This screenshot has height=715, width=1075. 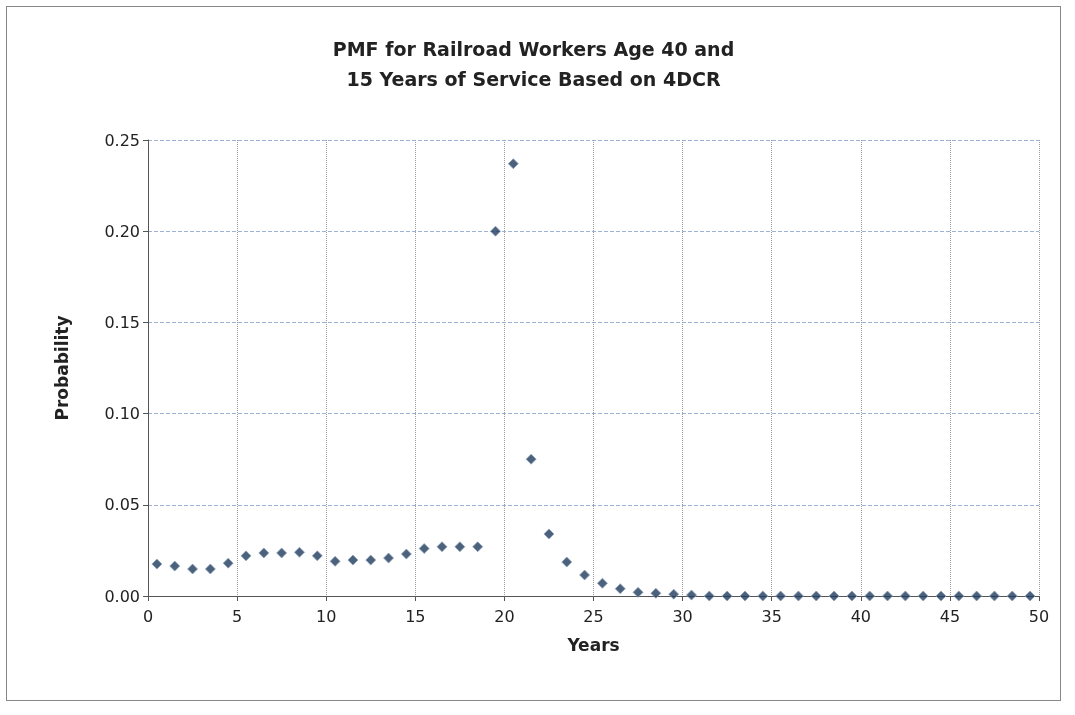 I want to click on x-tick-label: 25, so click(x=593, y=616).